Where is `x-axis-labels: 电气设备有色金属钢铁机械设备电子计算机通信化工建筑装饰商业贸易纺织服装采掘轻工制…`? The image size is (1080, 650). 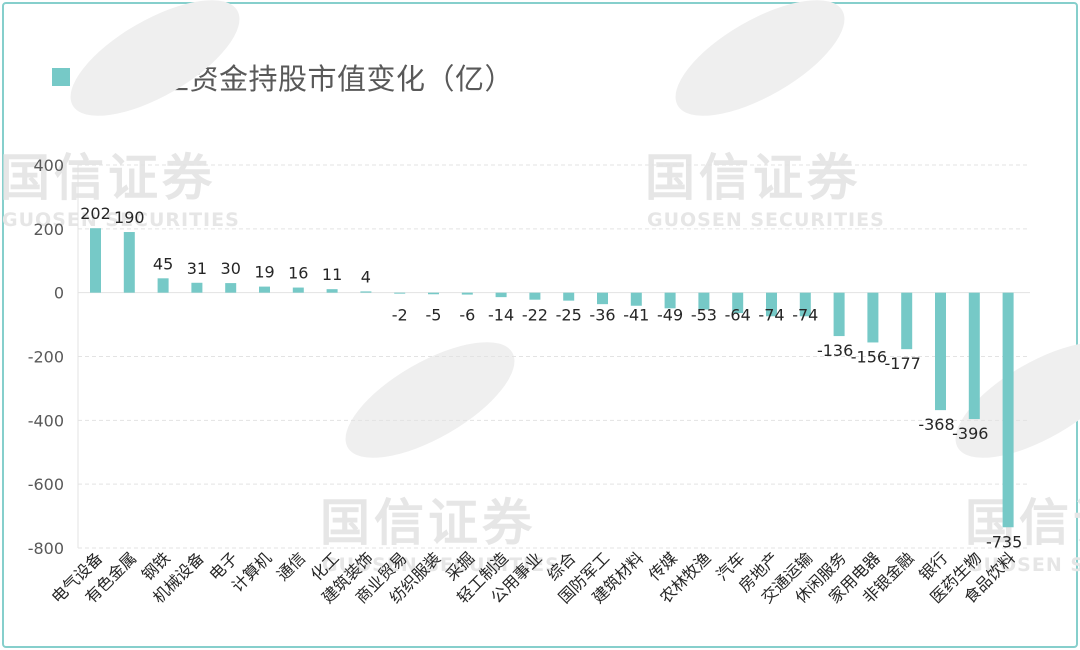 x-axis-labels: 电气设备有色金属钢铁机械设备电子计算机通信化工建筑装饰商业贸易纺织服装采掘轻工制… is located at coordinates (533, 577).